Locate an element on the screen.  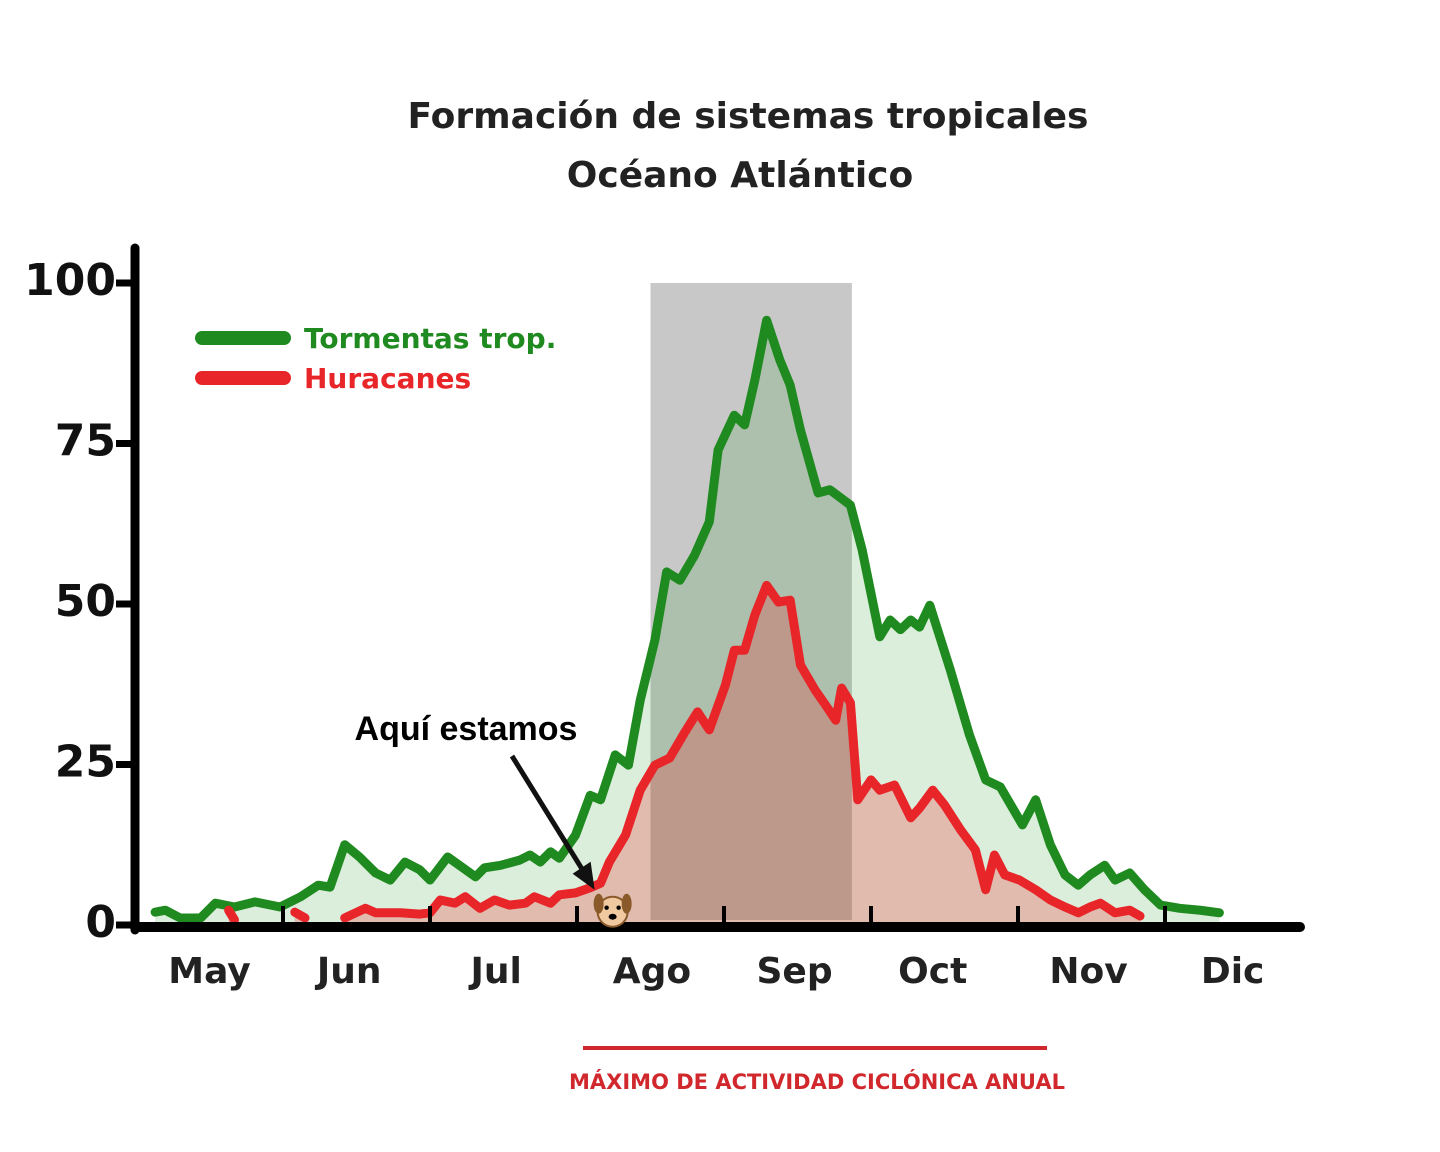
x-tick-label: May is located at coordinates (209, 971).